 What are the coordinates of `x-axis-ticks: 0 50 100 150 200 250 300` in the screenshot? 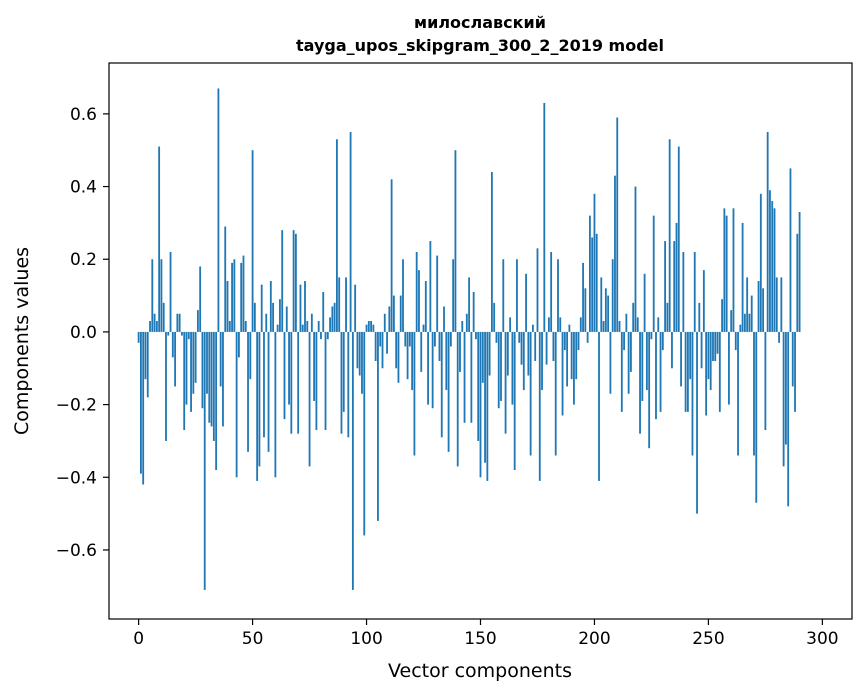 It's located at (486, 634).